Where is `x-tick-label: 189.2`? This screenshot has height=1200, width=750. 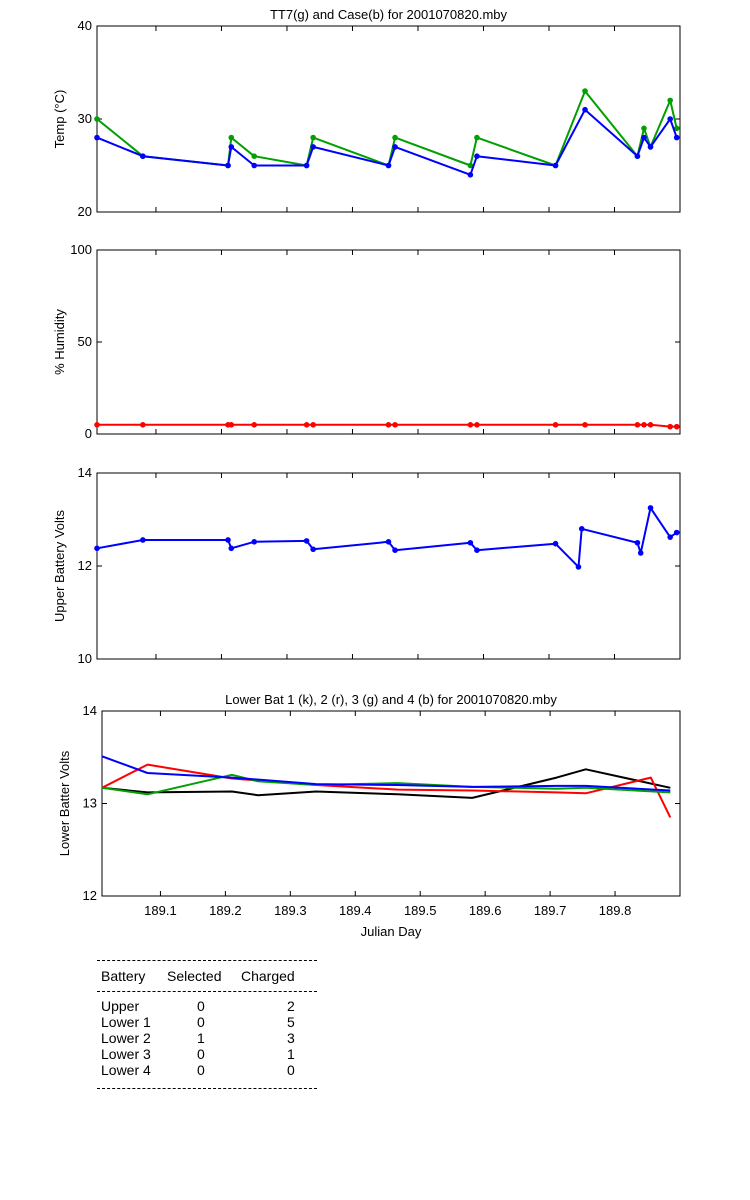
x-tick-label: 189.2 is located at coordinates (225, 910).